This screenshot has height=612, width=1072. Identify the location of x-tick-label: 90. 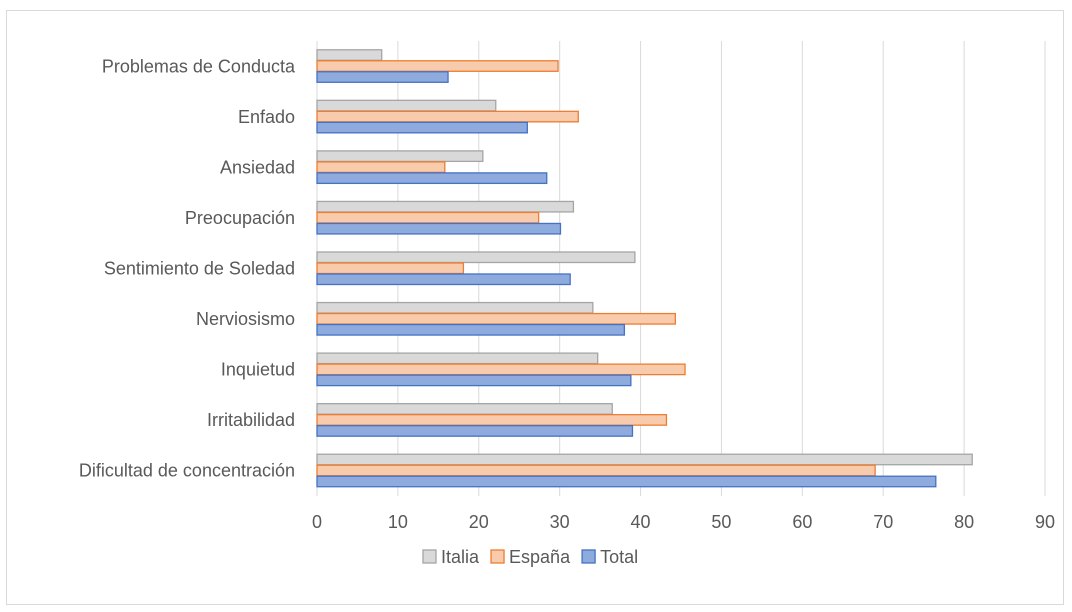
(1045, 522).